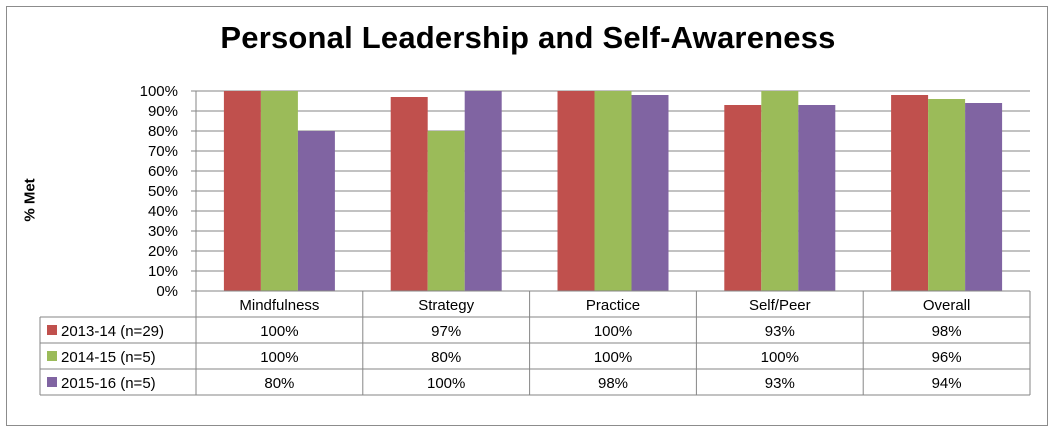  Describe the element at coordinates (163, 251) in the screenshot. I see `y-tick-label: 20%` at that location.